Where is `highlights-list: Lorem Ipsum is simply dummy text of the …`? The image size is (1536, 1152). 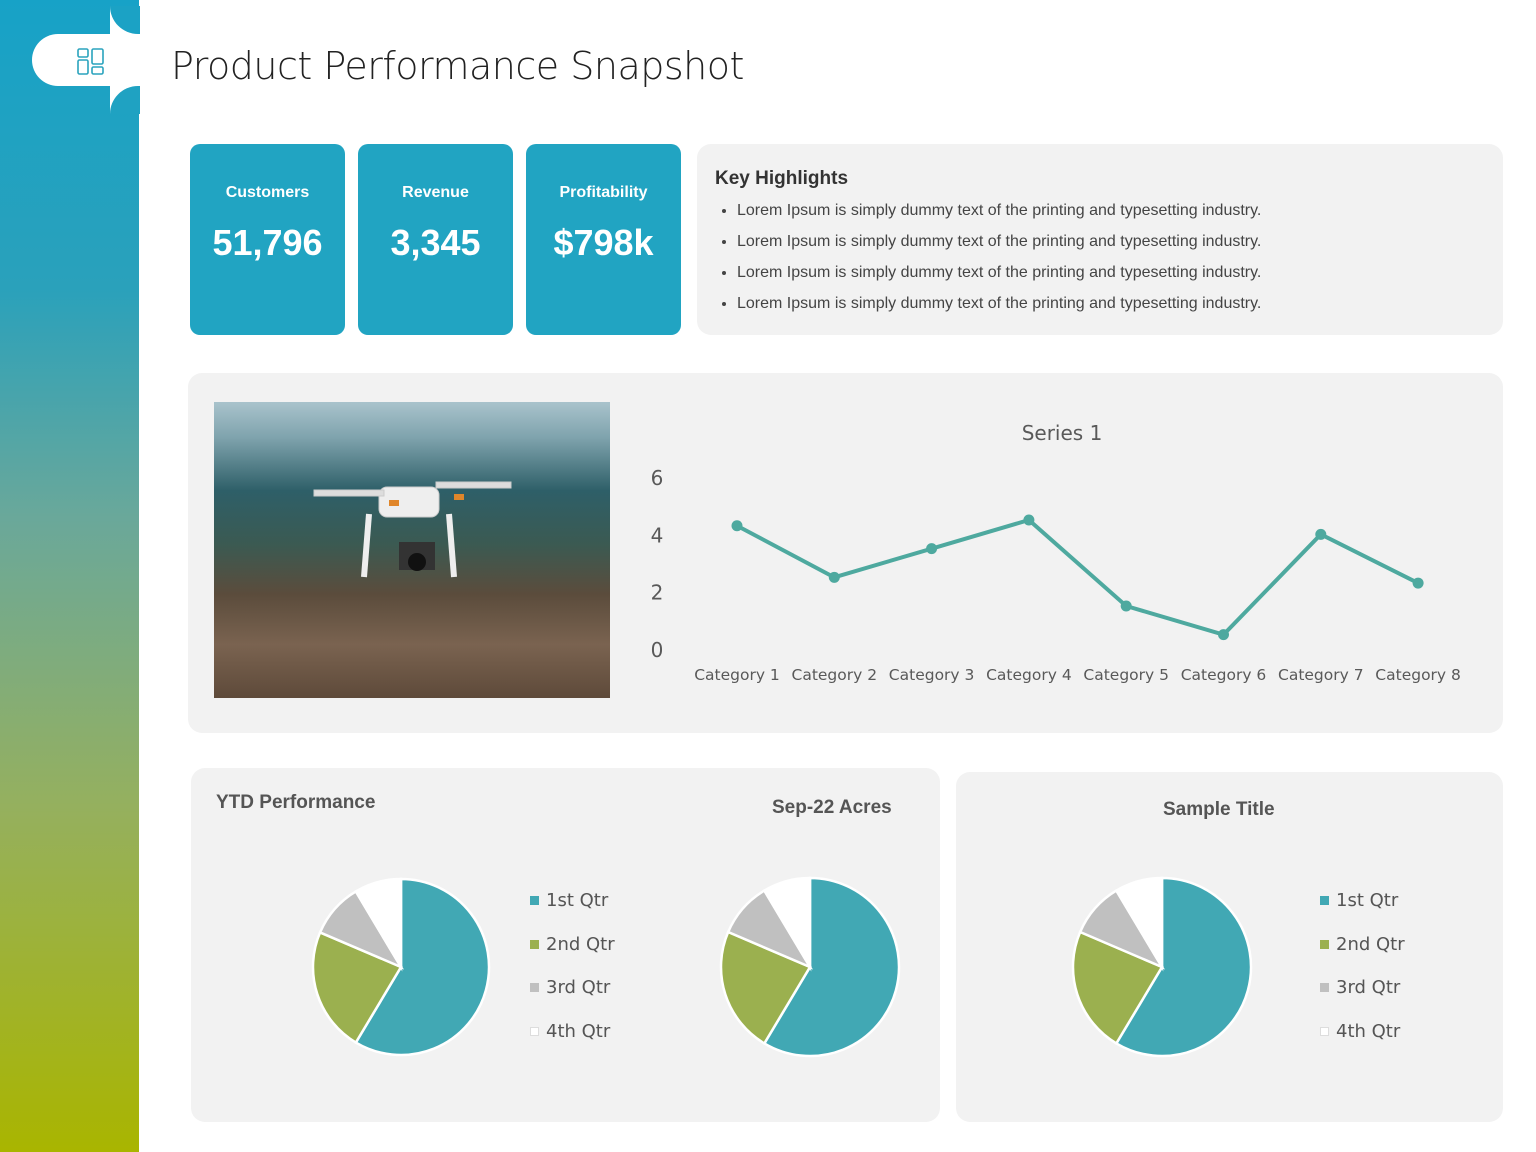 highlights-list: Lorem Ipsum is simply dummy text of the … is located at coordinates (999, 263).